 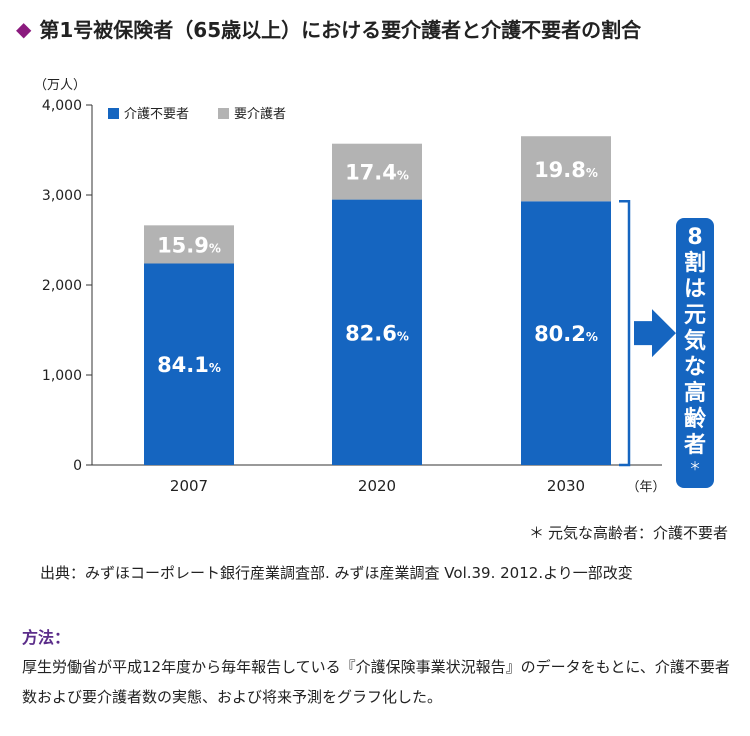 I want to click on title-row: ◆ 第1号被保険者（65歳以上）における要介護者と介護不要者の割合, so click(x=328, y=28).